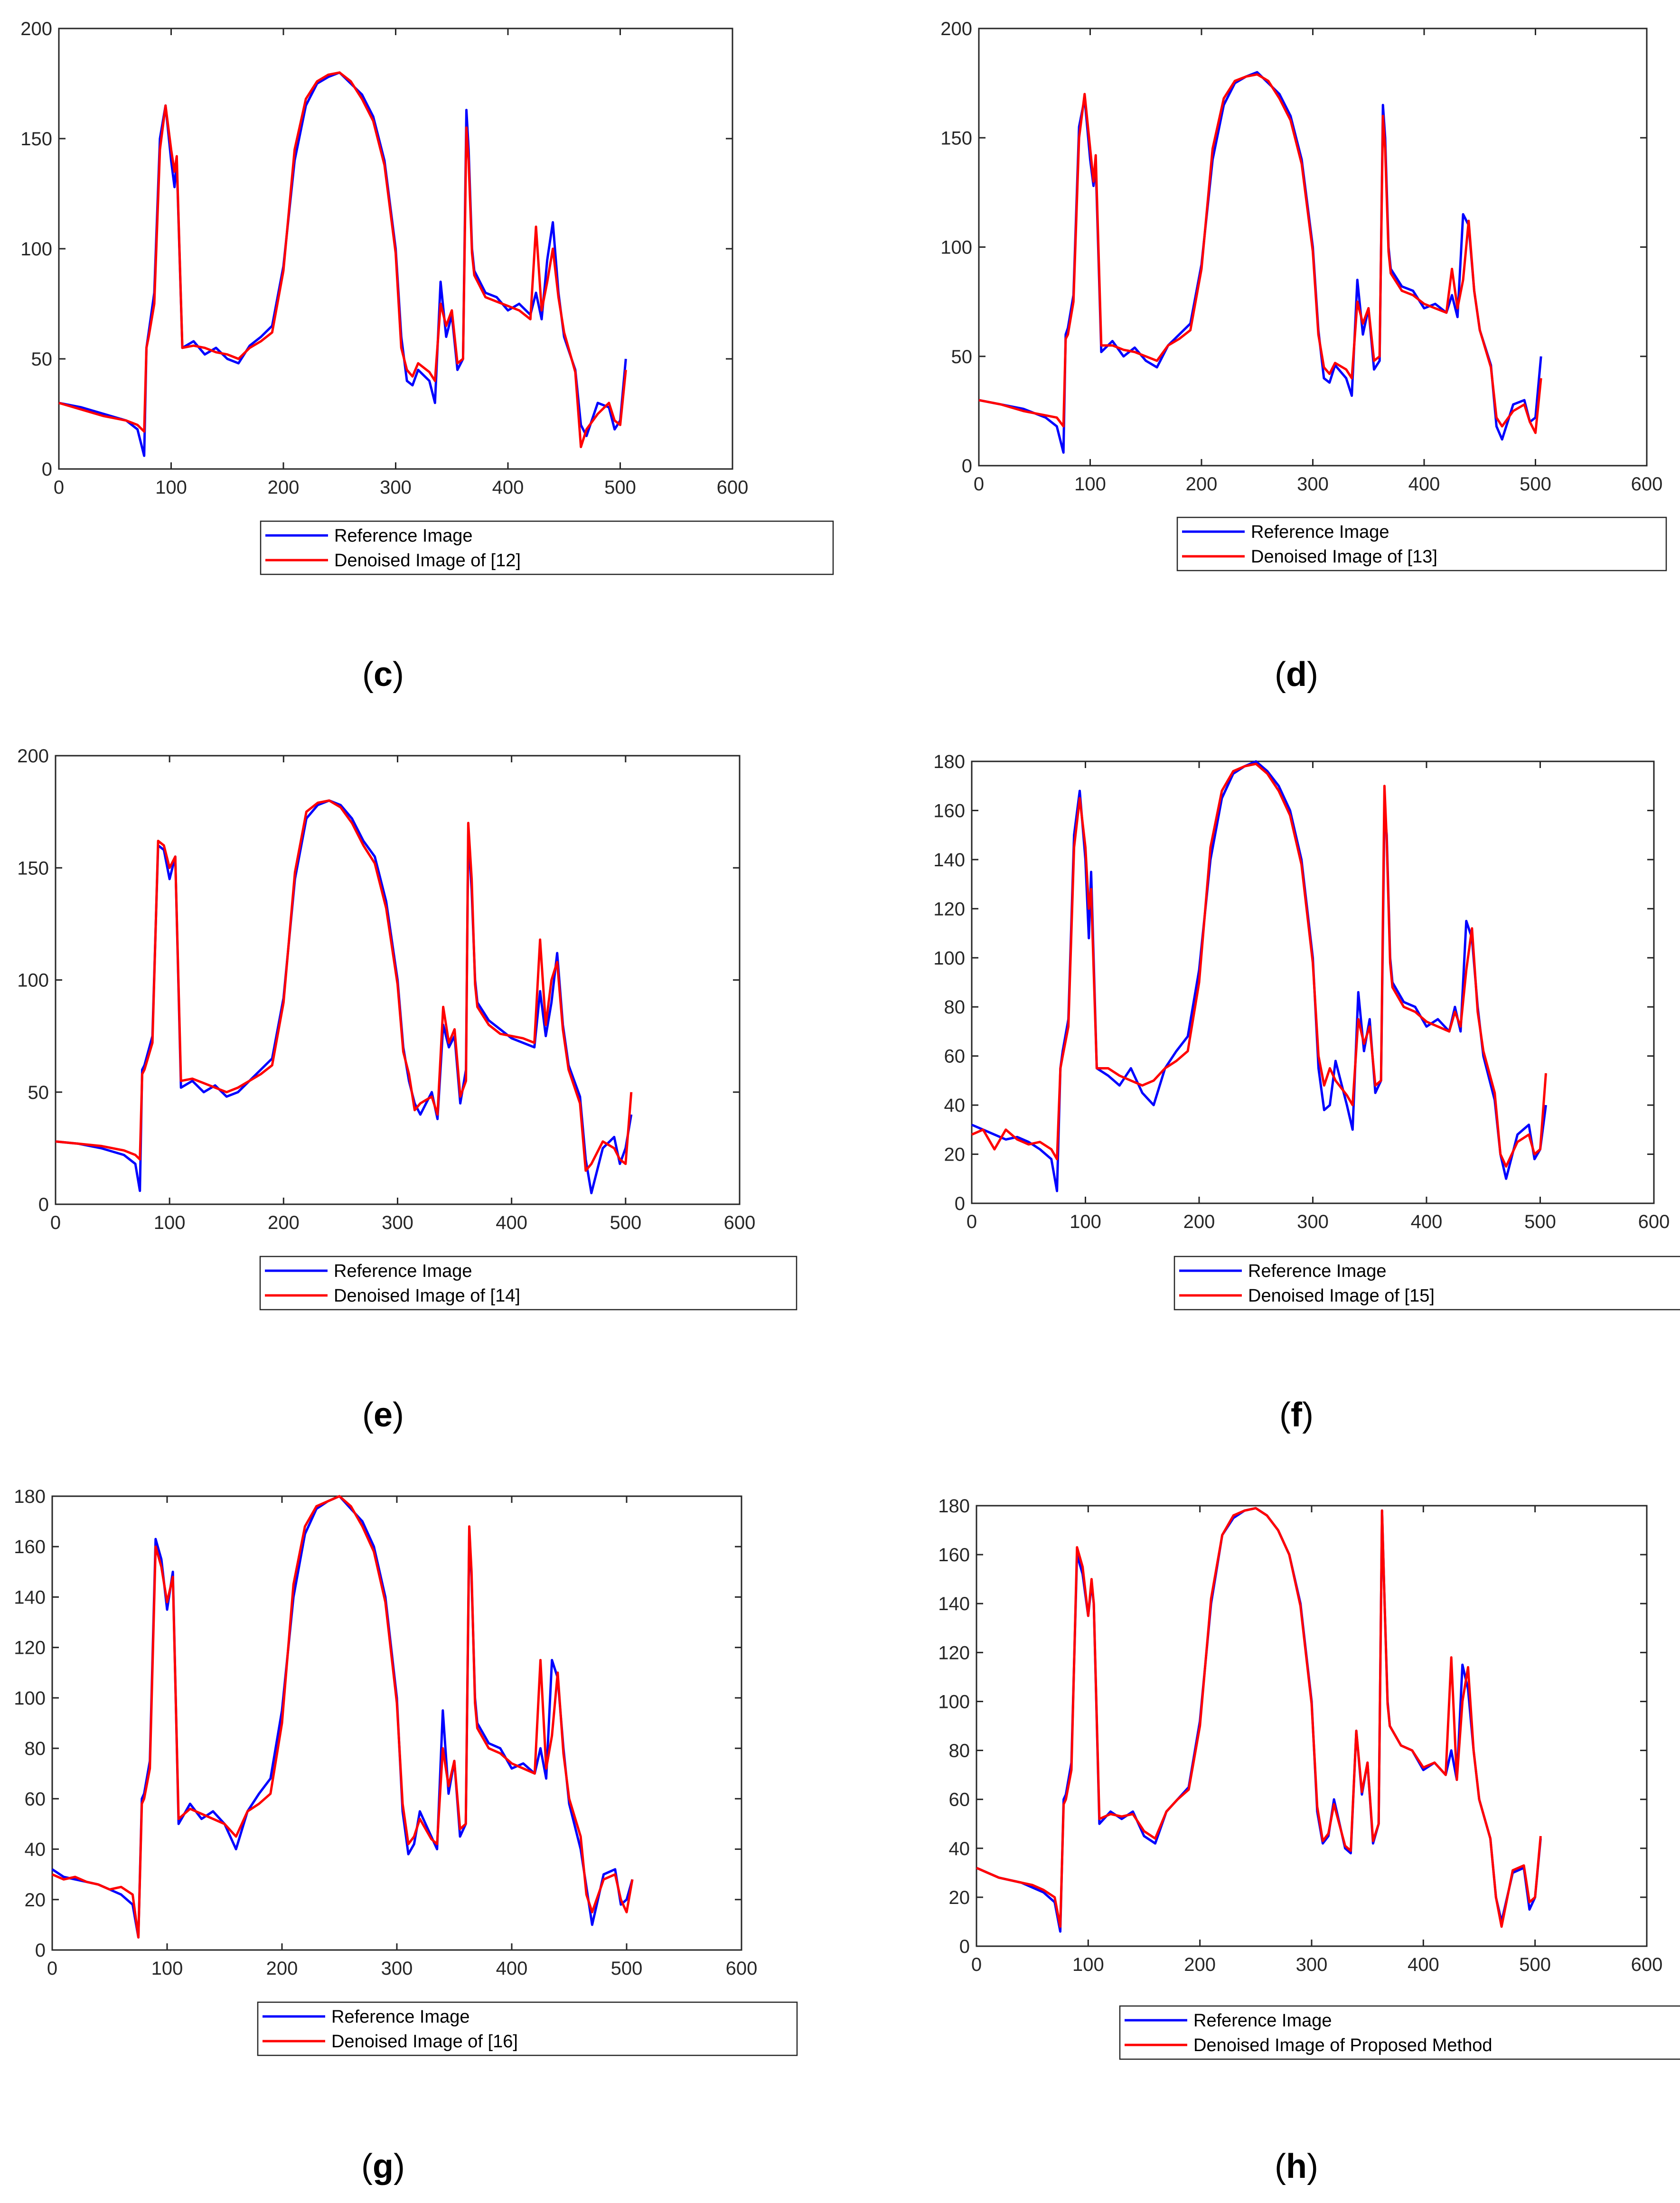 The image size is (1680, 2203). What do you see at coordinates (1259, 965) in the screenshot?
I see `panel-f-denoised-line` at bounding box center [1259, 965].